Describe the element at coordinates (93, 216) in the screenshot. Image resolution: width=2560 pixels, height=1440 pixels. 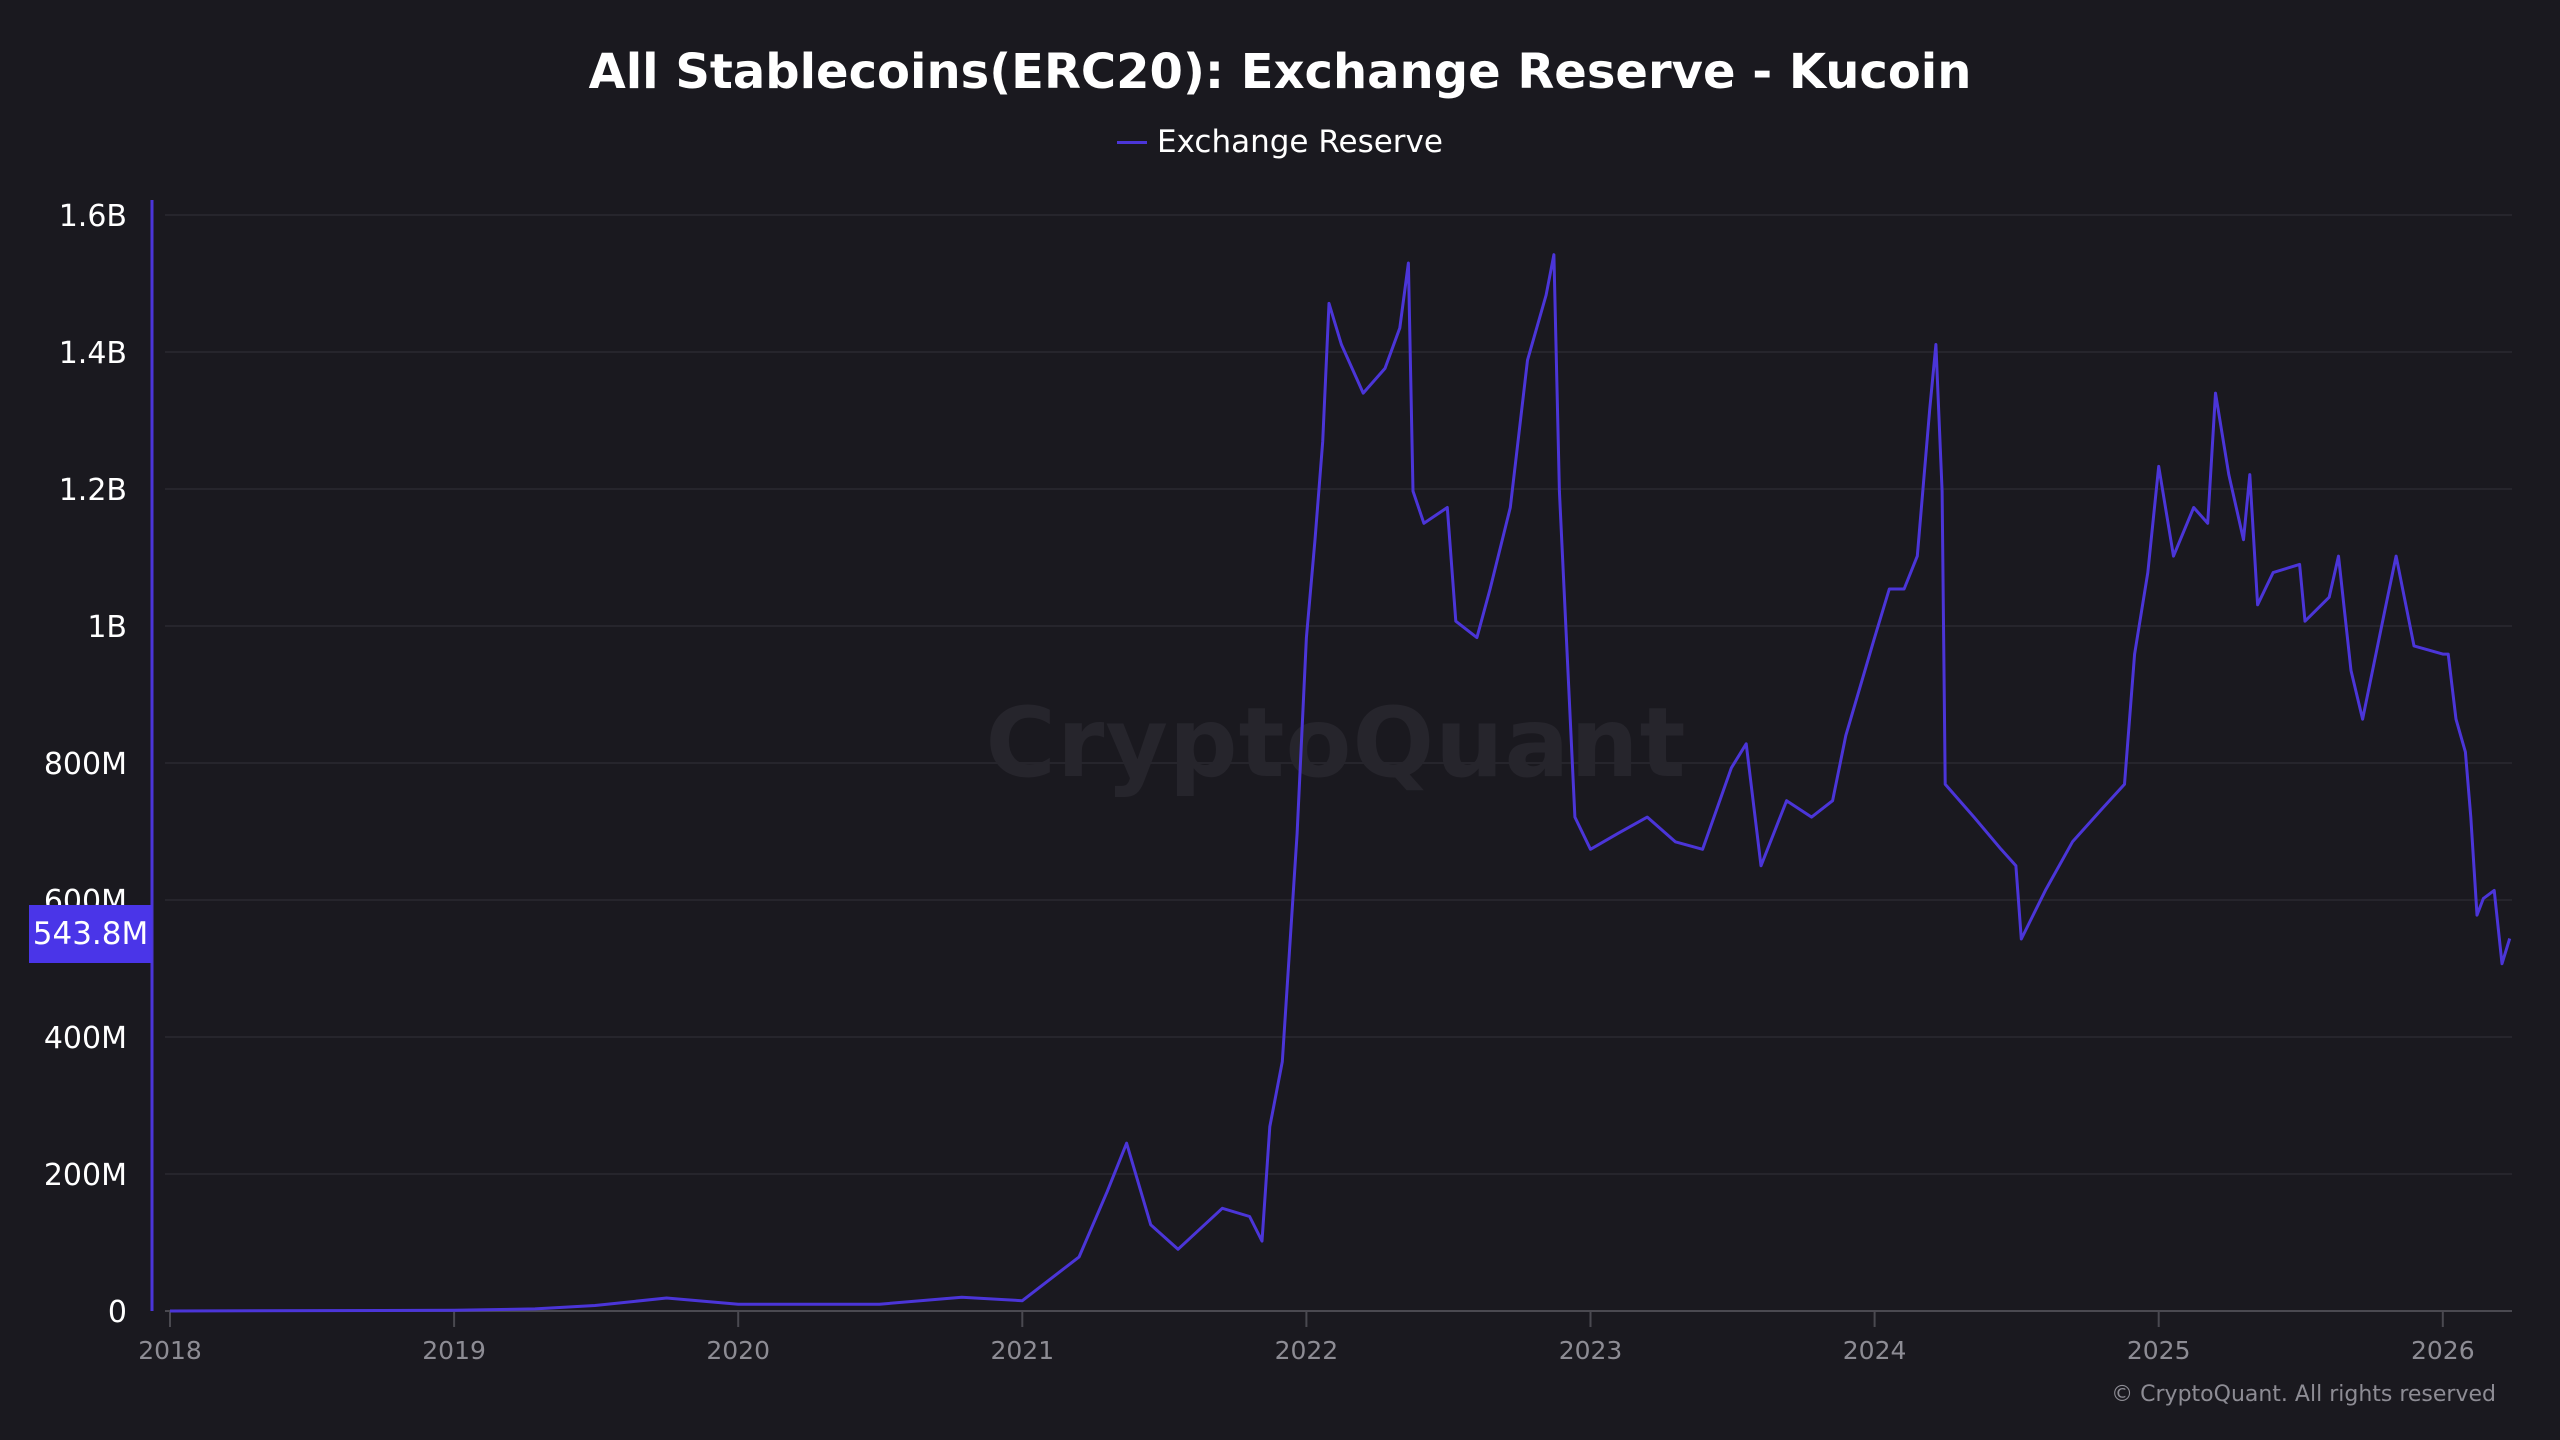
I see `y-tick-label: 1.6B` at that location.